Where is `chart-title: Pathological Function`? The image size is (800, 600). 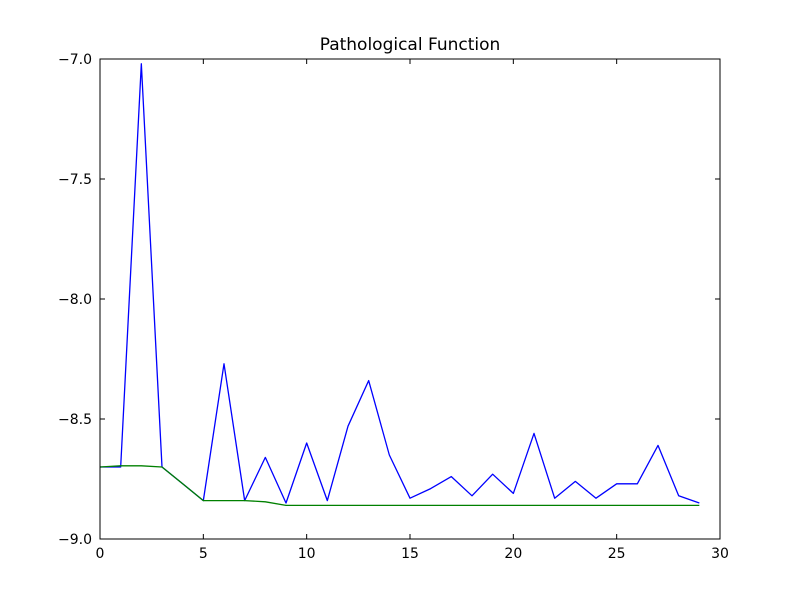 chart-title: Pathological Function is located at coordinates (410, 45).